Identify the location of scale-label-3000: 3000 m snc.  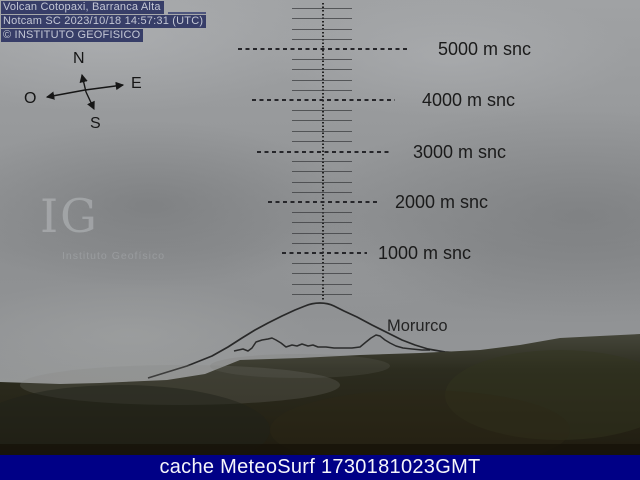
(460, 152).